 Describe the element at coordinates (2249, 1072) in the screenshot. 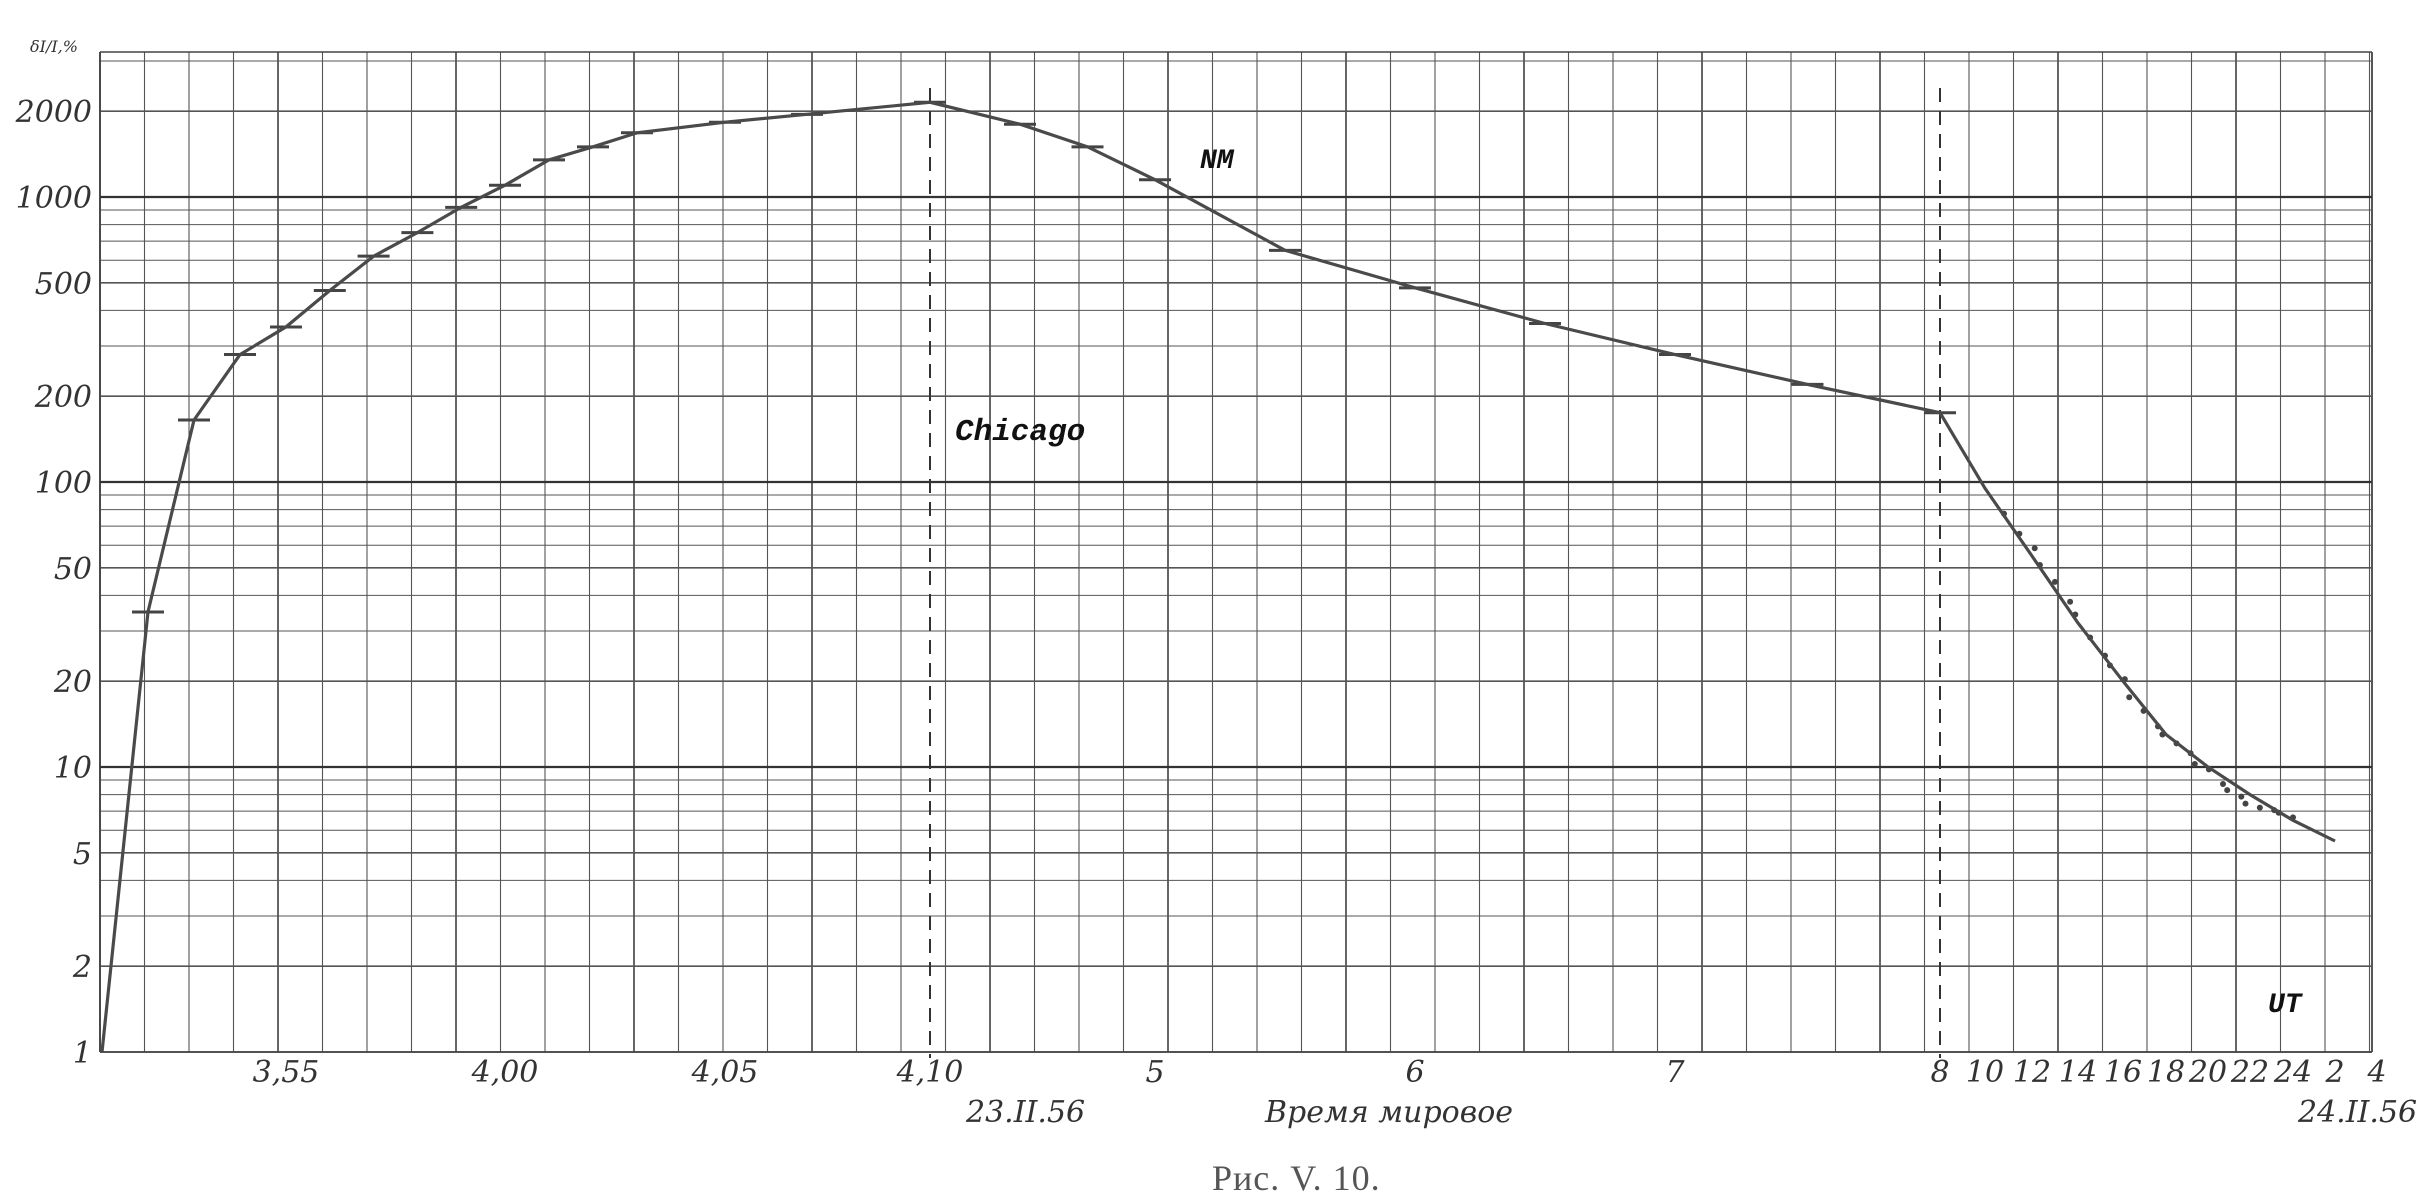

I see `x-tick-label: 22` at that location.